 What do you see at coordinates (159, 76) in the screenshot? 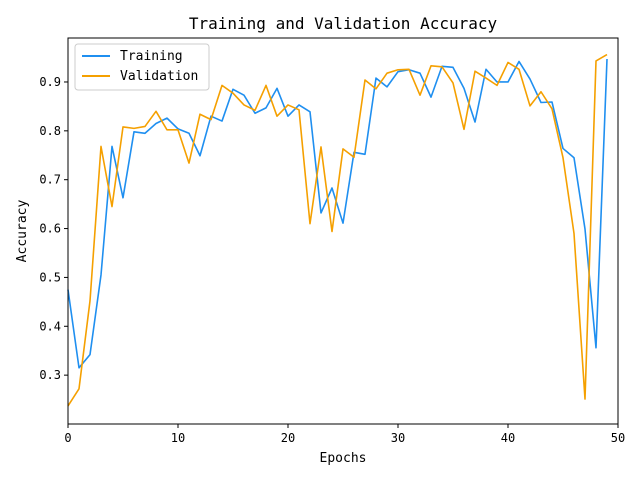
I see `legend-label-validation: Validation` at bounding box center [159, 76].